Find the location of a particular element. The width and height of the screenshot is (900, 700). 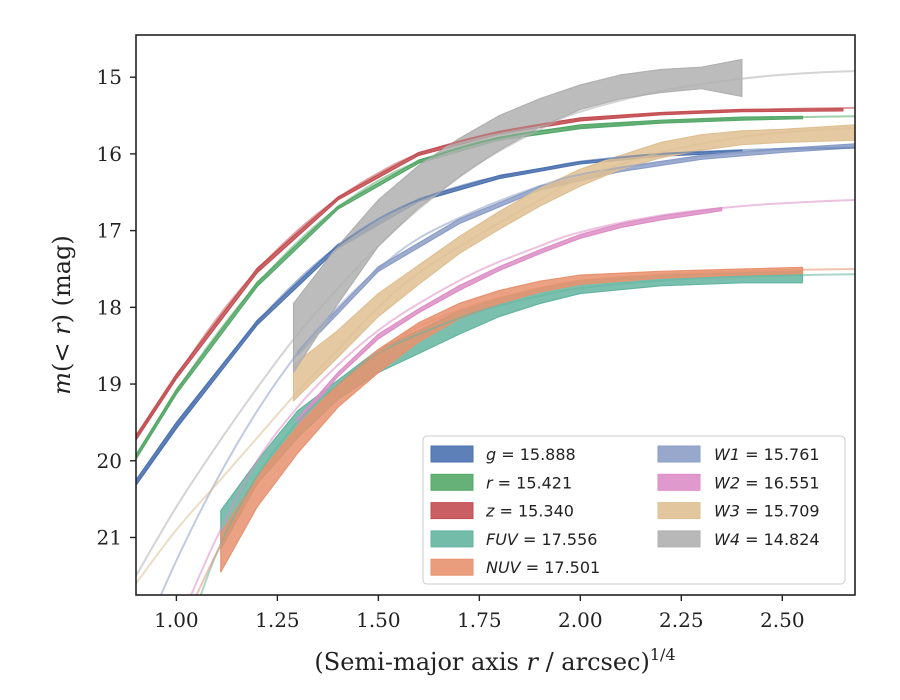

legend-label: W3 = 15.709 is located at coordinates (767, 511).